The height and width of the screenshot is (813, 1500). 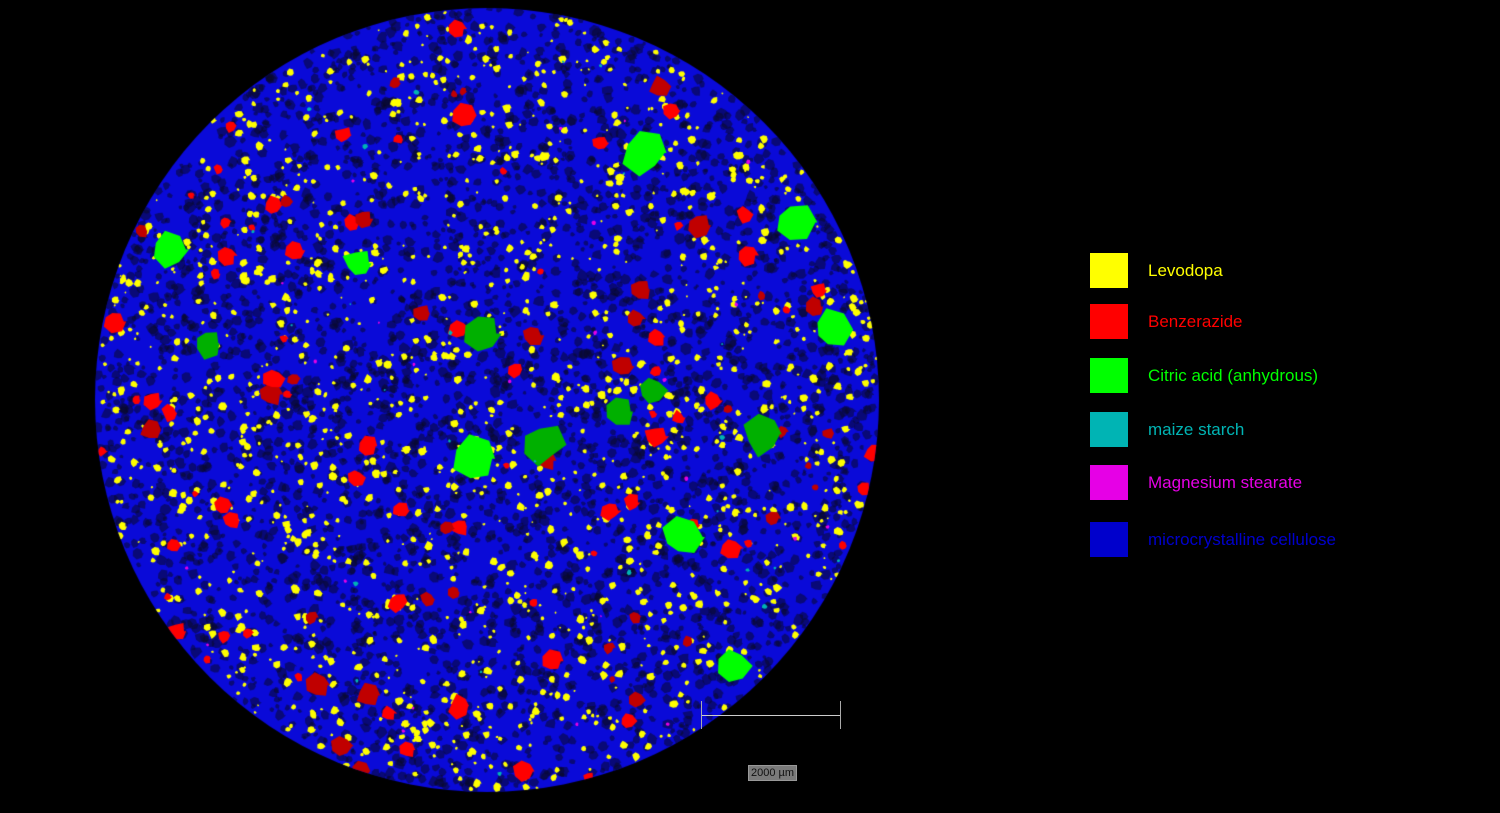 I want to click on legend-item-benzerazide: Benzerazide, so click(x=1166, y=321).